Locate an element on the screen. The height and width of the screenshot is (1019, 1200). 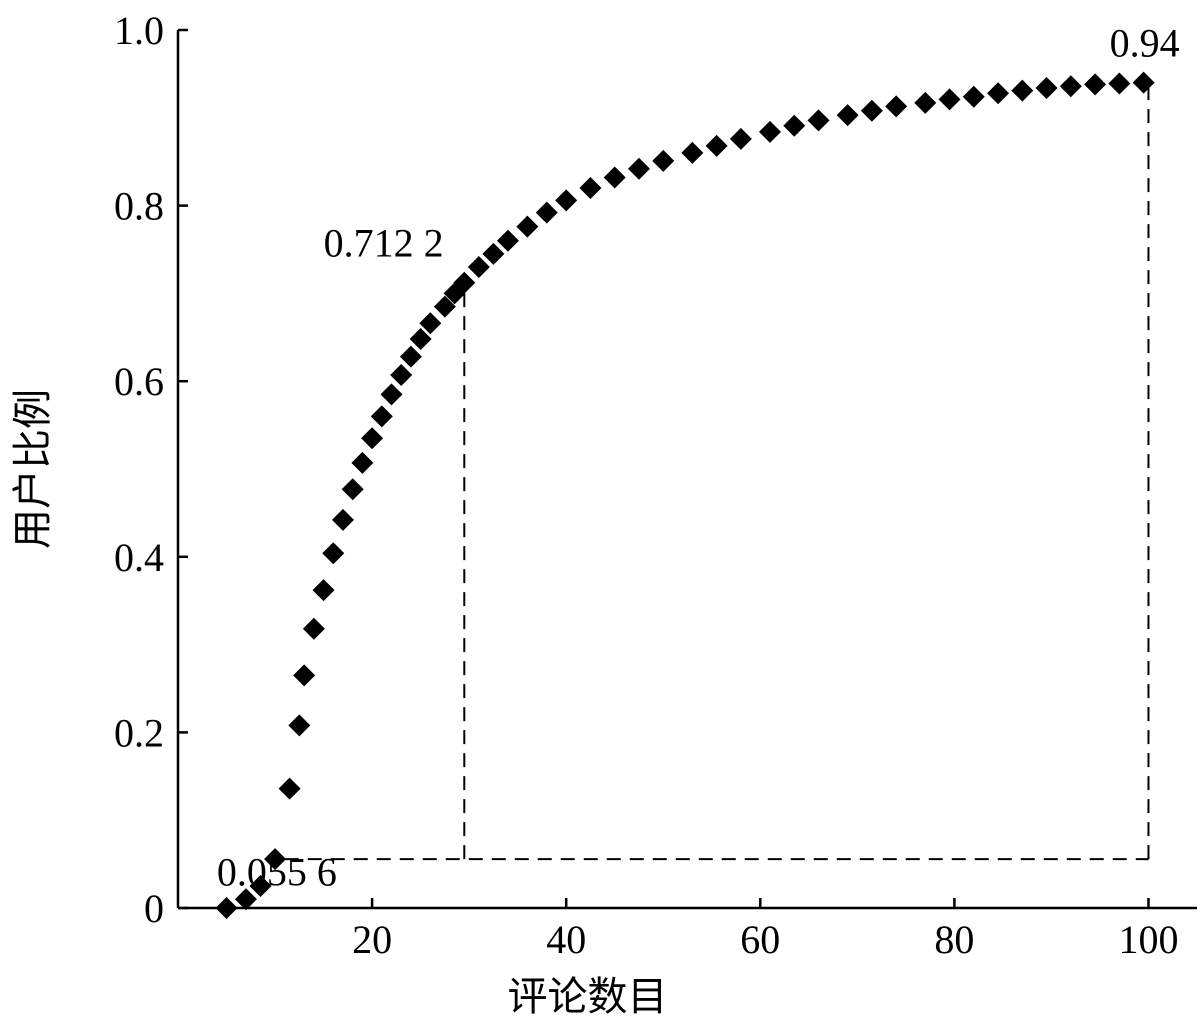
y-axis-title: 用户比例 is located at coordinates (33, 469).